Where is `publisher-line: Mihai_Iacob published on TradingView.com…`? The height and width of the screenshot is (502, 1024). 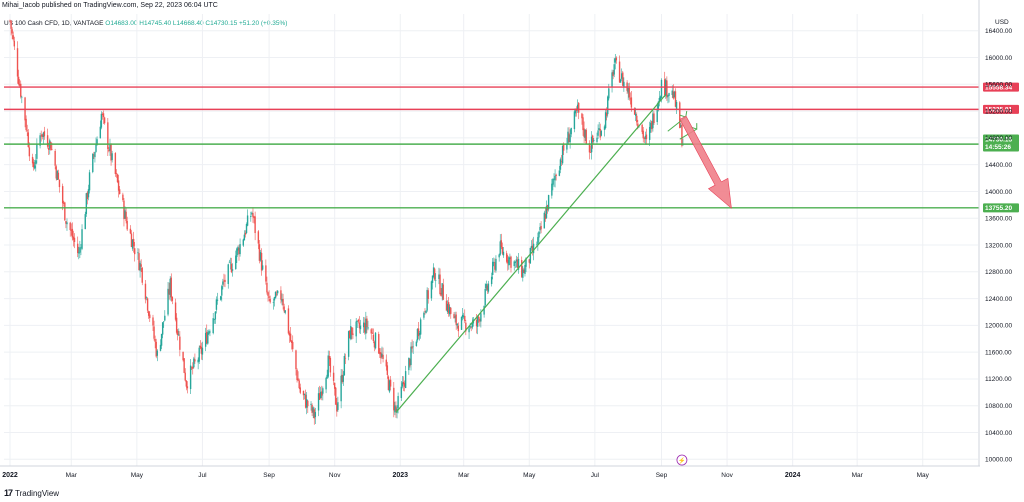 publisher-line: Mihai_Iacob published on TradingView.com… is located at coordinates (110, 5).